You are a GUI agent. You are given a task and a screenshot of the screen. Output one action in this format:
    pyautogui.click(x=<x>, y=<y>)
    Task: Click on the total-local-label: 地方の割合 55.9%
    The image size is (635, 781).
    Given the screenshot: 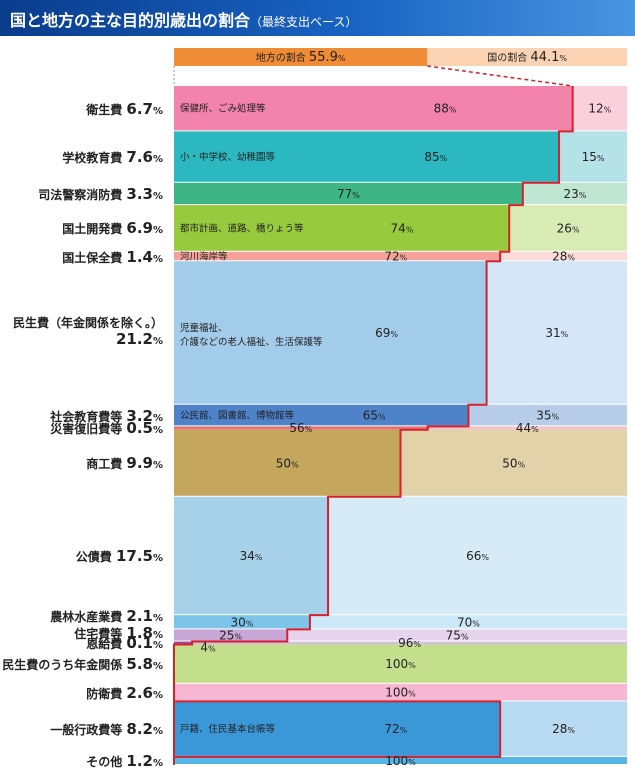 What is the action you would take?
    pyautogui.click(x=301, y=57)
    